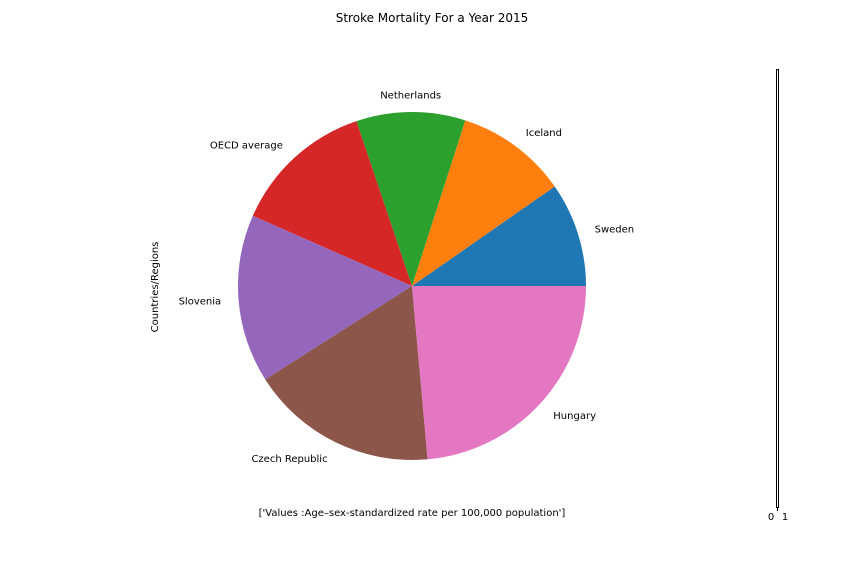 This screenshot has width=864, height=576. What do you see at coordinates (771, 517) in the screenshot?
I see `side-axis-tick-label-0: 0` at bounding box center [771, 517].